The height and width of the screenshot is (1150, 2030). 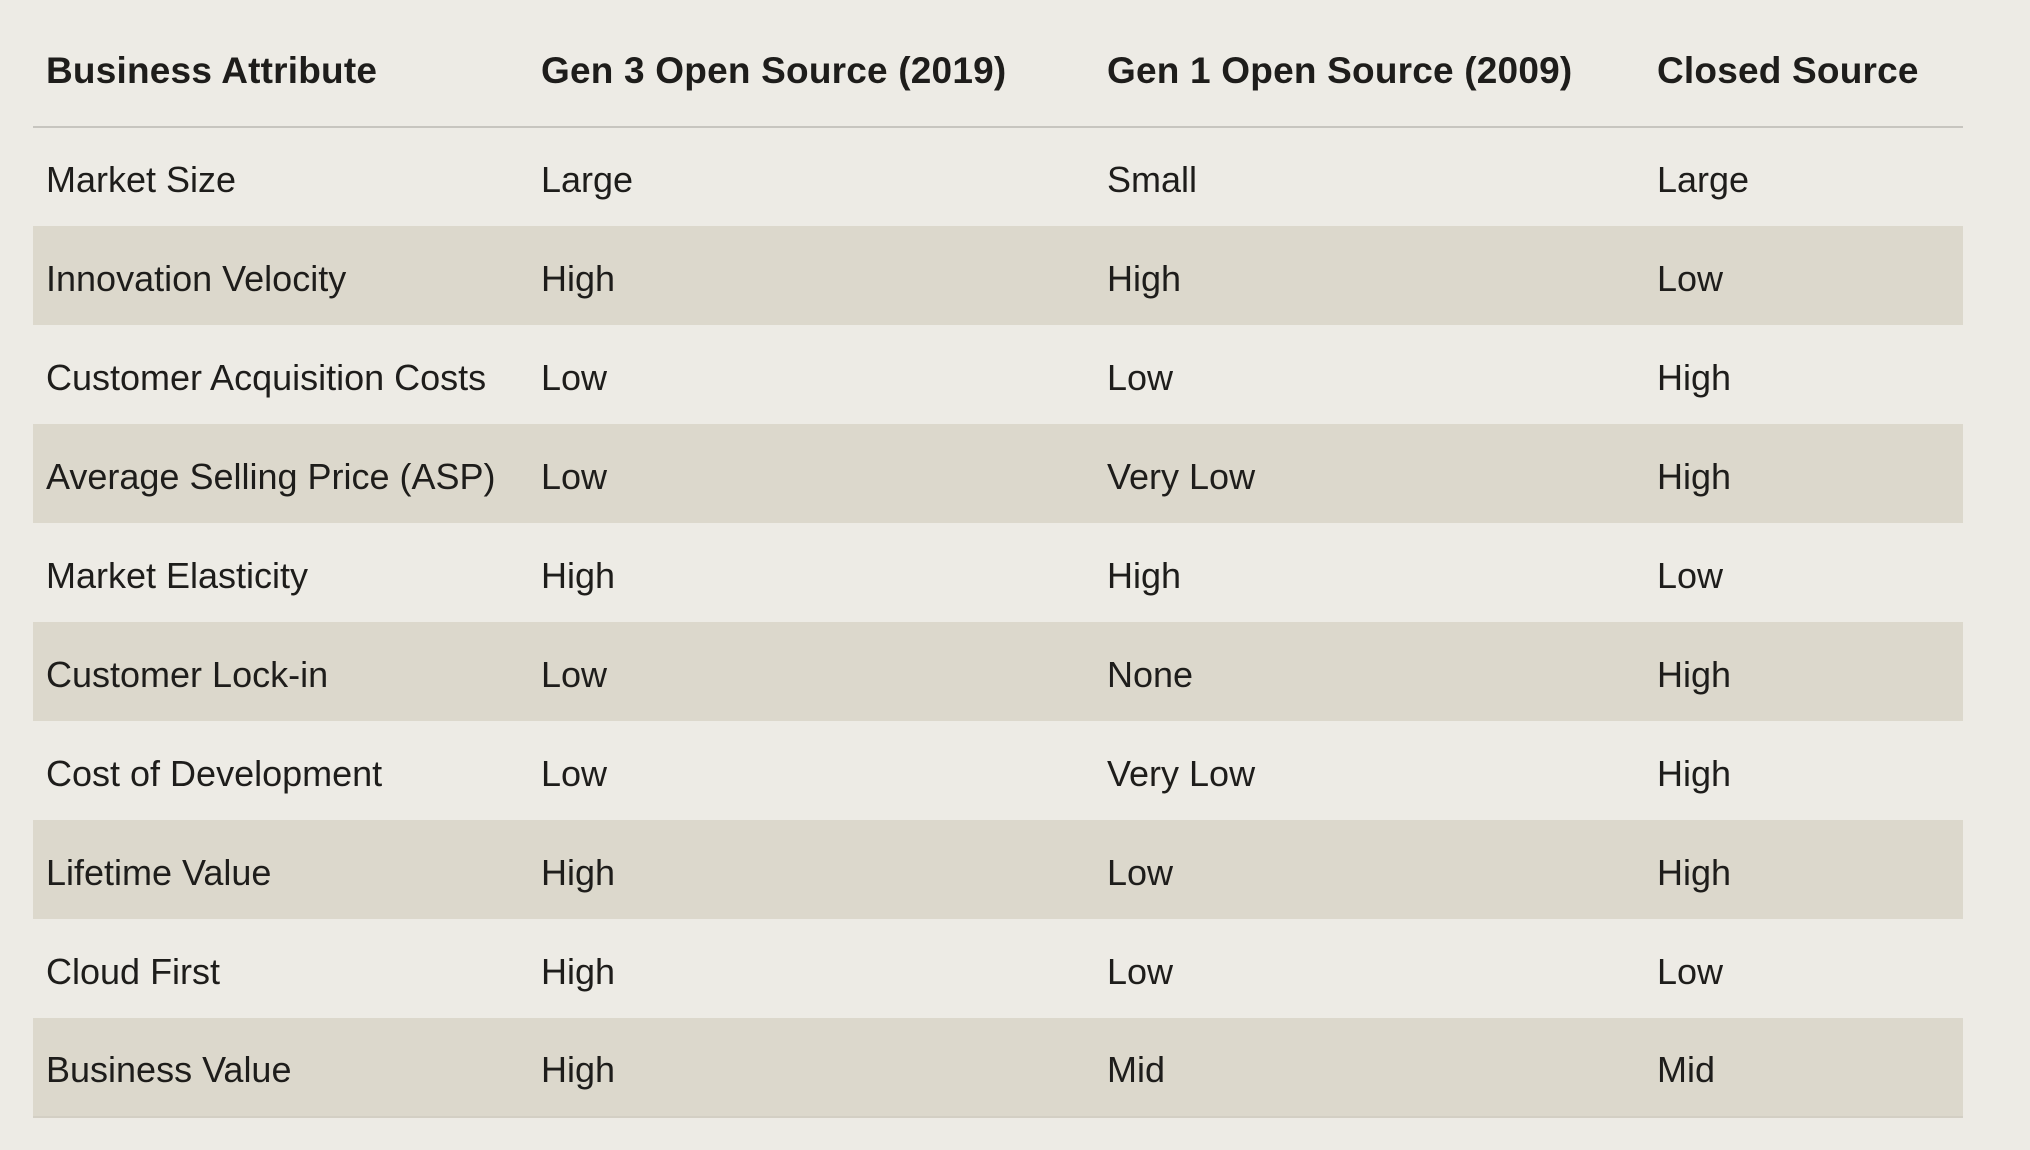 I want to click on column-header-closed-source: Closed Source, so click(x=1803, y=64).